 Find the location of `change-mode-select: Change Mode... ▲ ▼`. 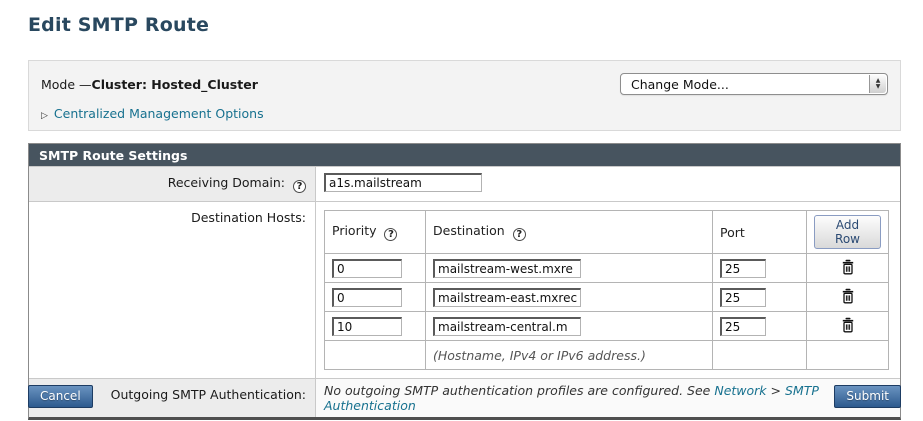

change-mode-select: Change Mode... ▲ ▼ is located at coordinates (754, 84).